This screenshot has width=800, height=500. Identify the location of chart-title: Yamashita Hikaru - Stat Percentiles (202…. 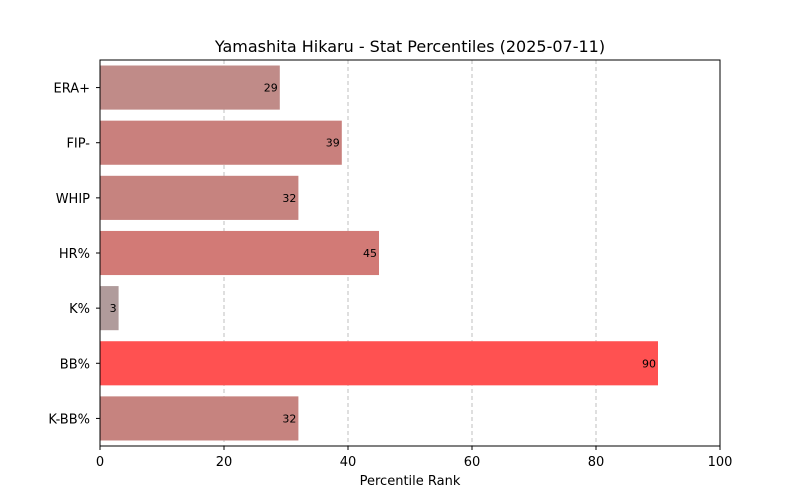
(409, 46).